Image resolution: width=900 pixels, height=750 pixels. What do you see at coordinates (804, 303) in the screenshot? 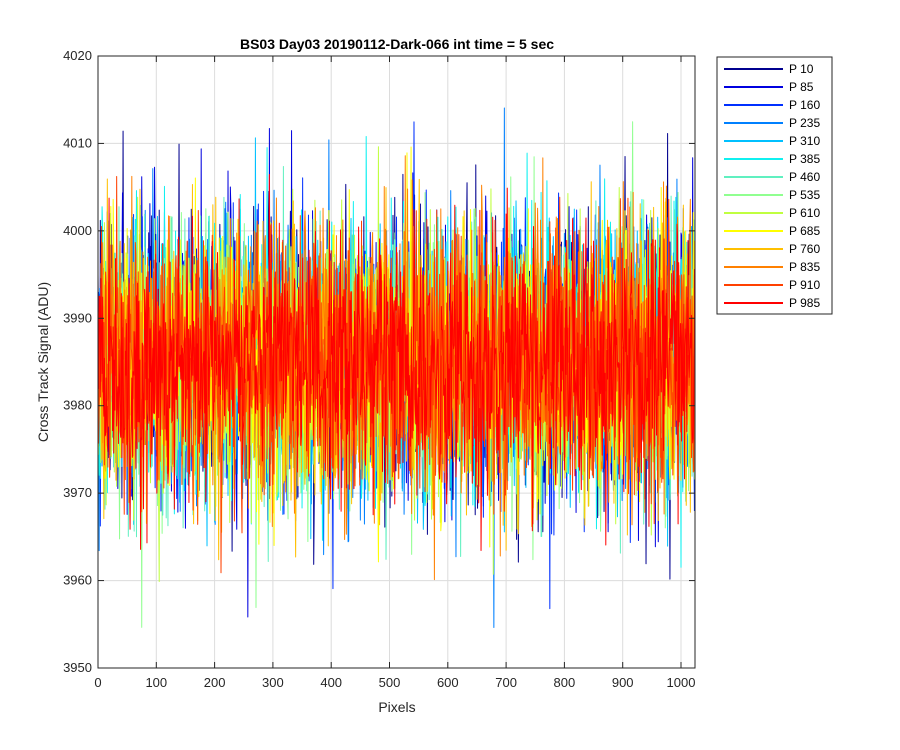
I see `legend-label: P 985` at bounding box center [804, 303].